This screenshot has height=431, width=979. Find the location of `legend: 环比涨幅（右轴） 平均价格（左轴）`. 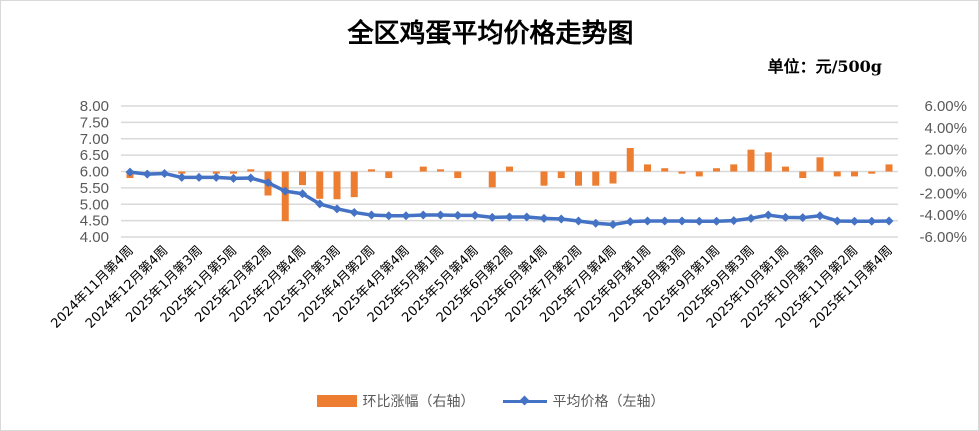

legend: 环比涨幅（右轴） 平均价格（左轴） is located at coordinates (489, 401).